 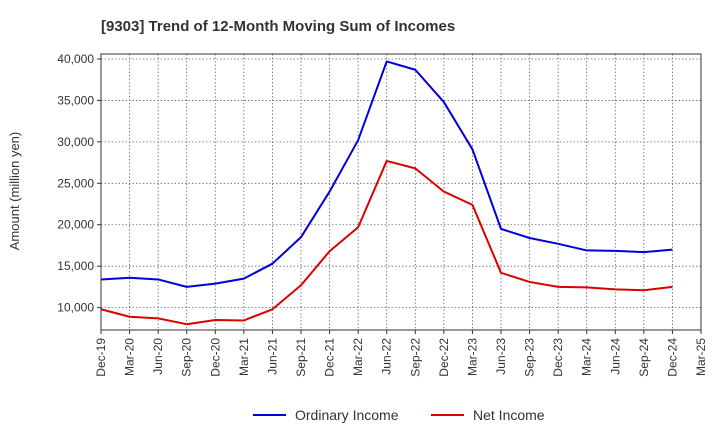 I want to click on x-tick-label: Jun-23, so click(x=501, y=356).